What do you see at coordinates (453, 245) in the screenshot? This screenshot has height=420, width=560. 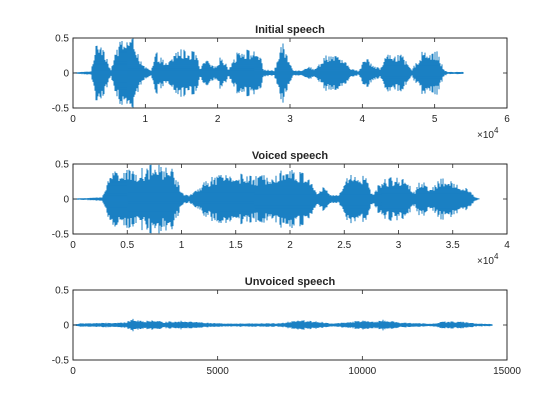 I see `x-tick-label: 3.5` at bounding box center [453, 245].